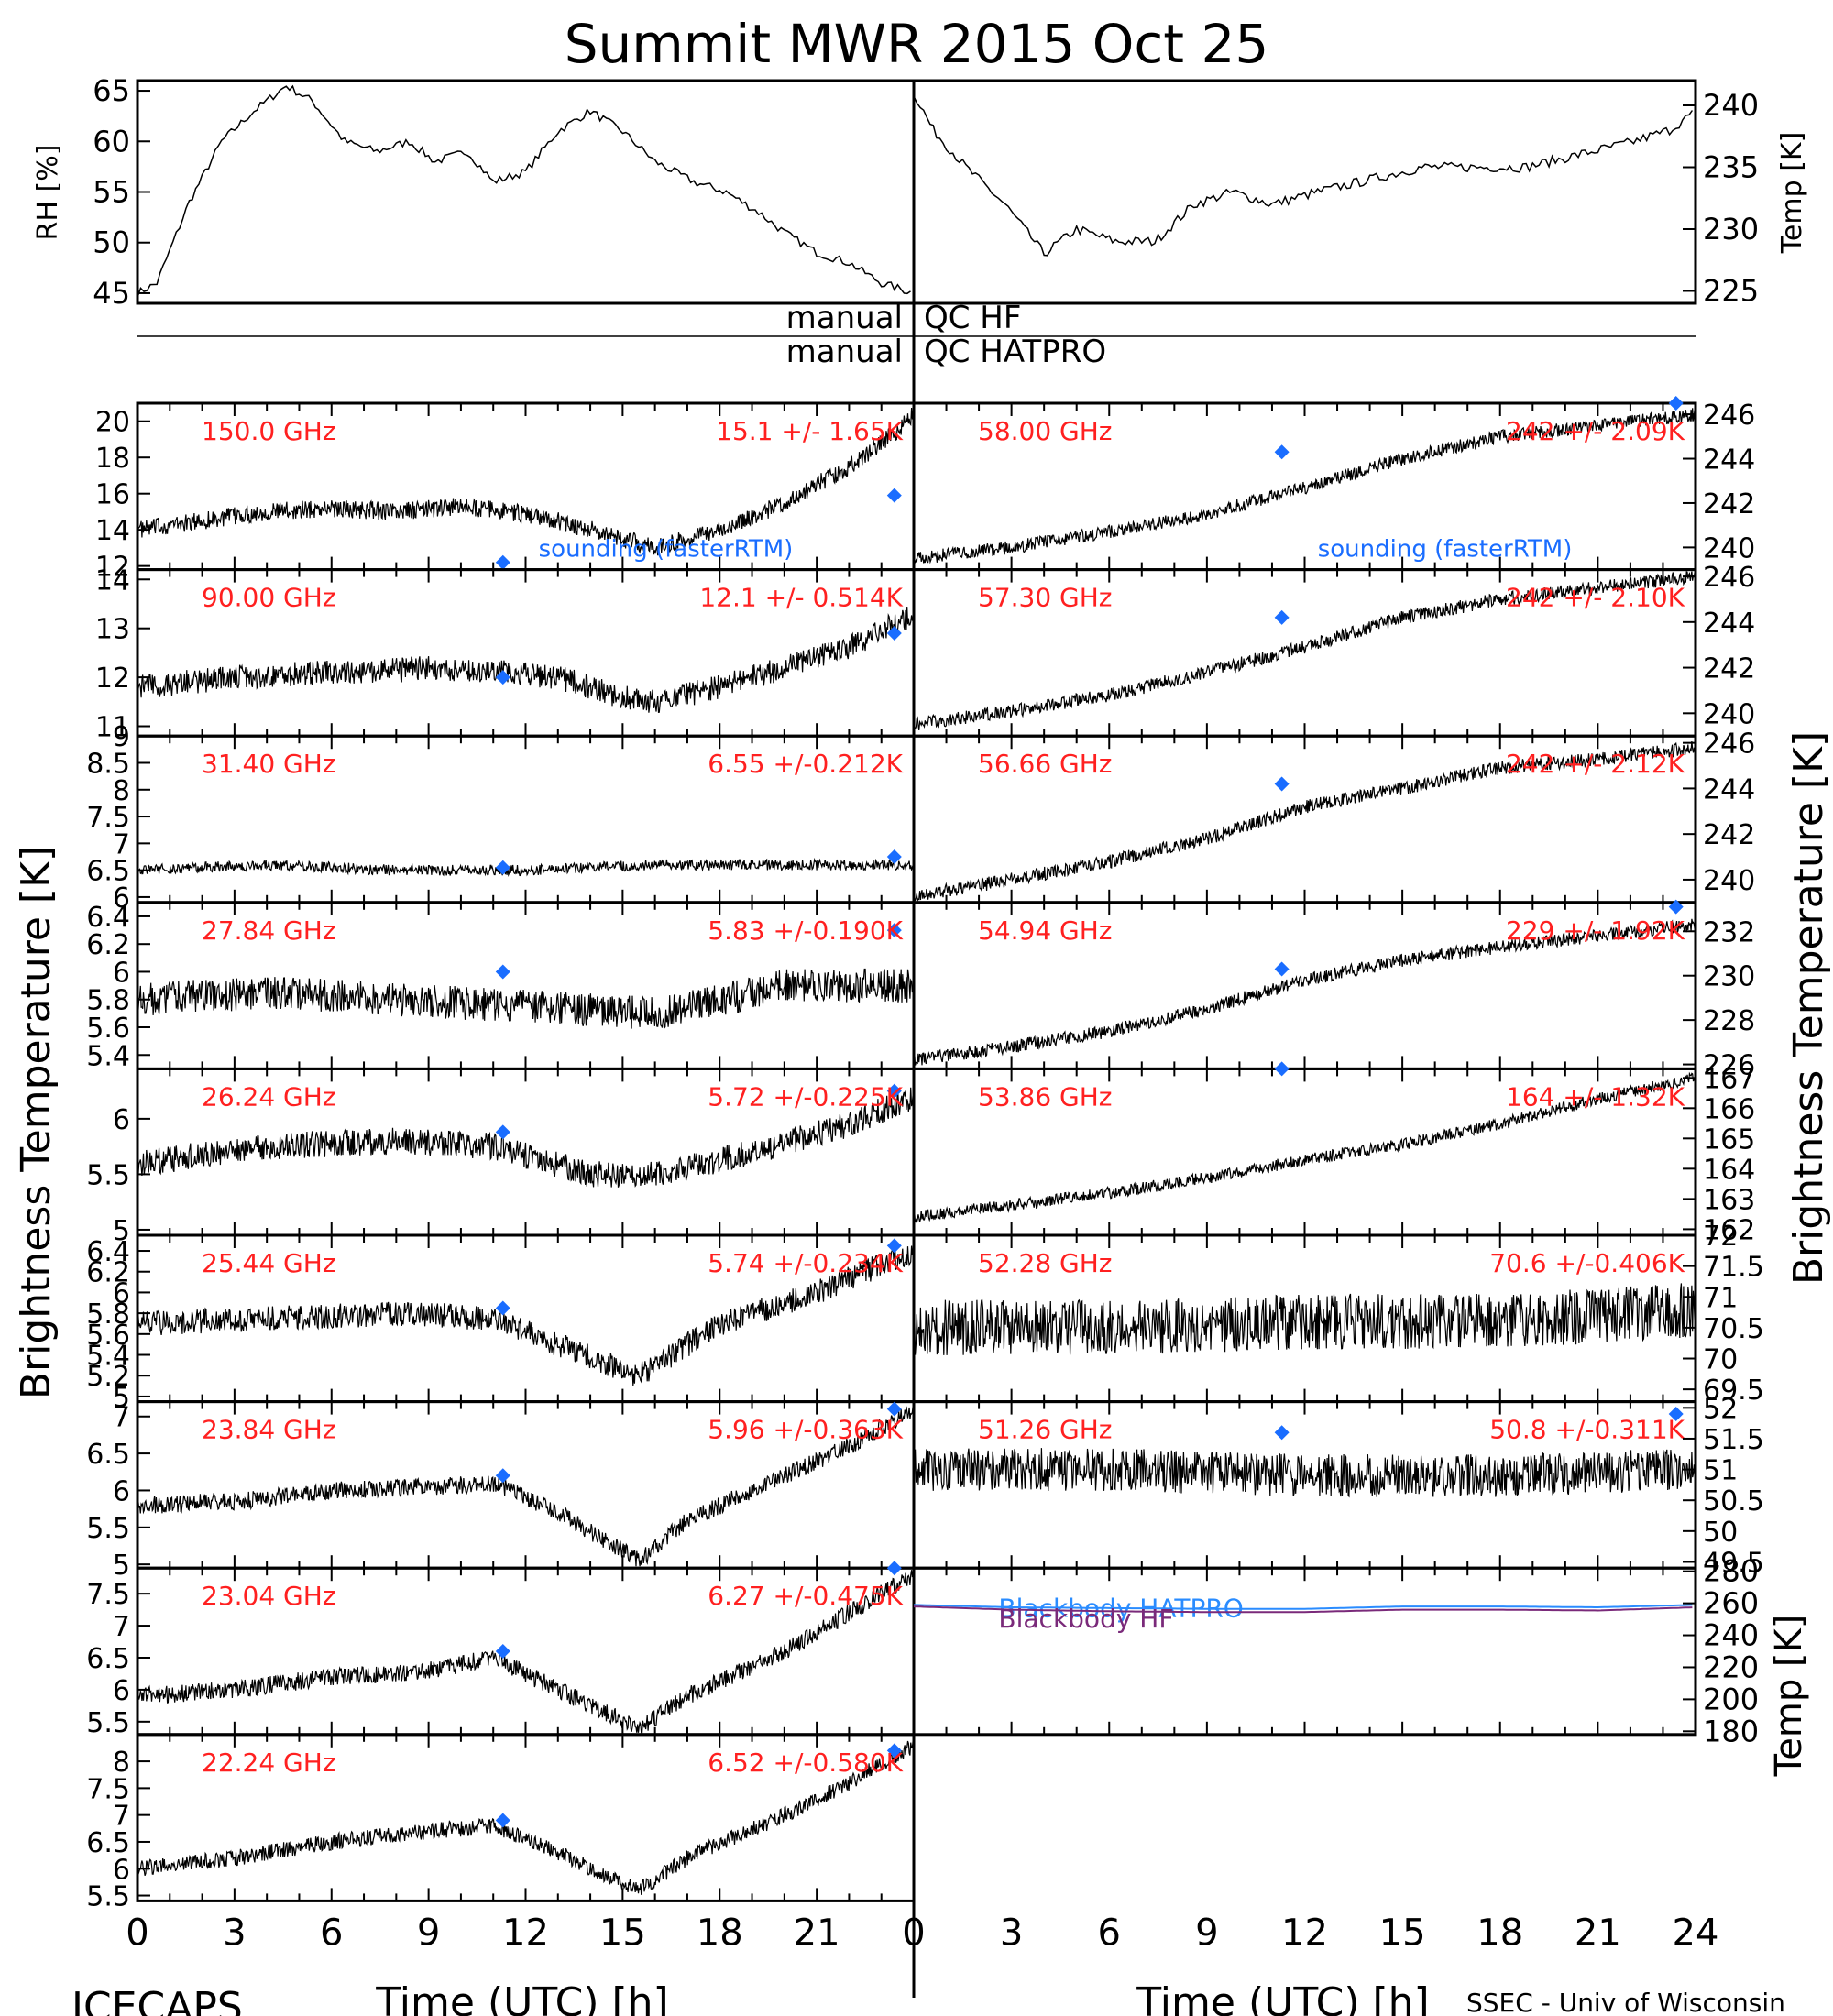 The height and width of the screenshot is (2016, 1833). Describe the element at coordinates (1595, 1096) in the screenshot. I see `channel-stat-label: 164 +/- 1.32K` at that location.